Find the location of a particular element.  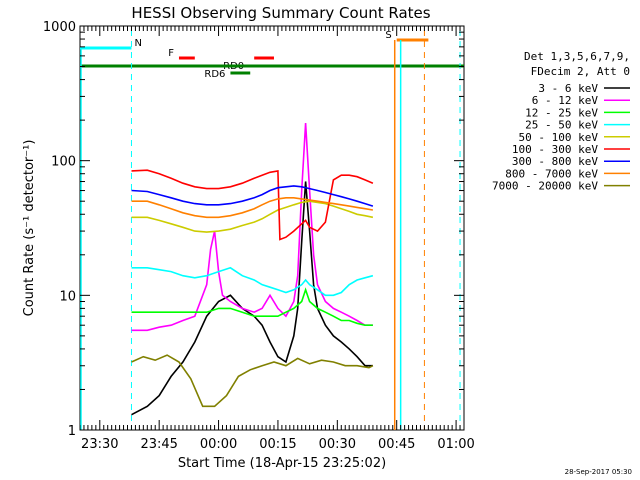

legend-label-8: 7000 - 20000 keV is located at coordinates (545, 186).